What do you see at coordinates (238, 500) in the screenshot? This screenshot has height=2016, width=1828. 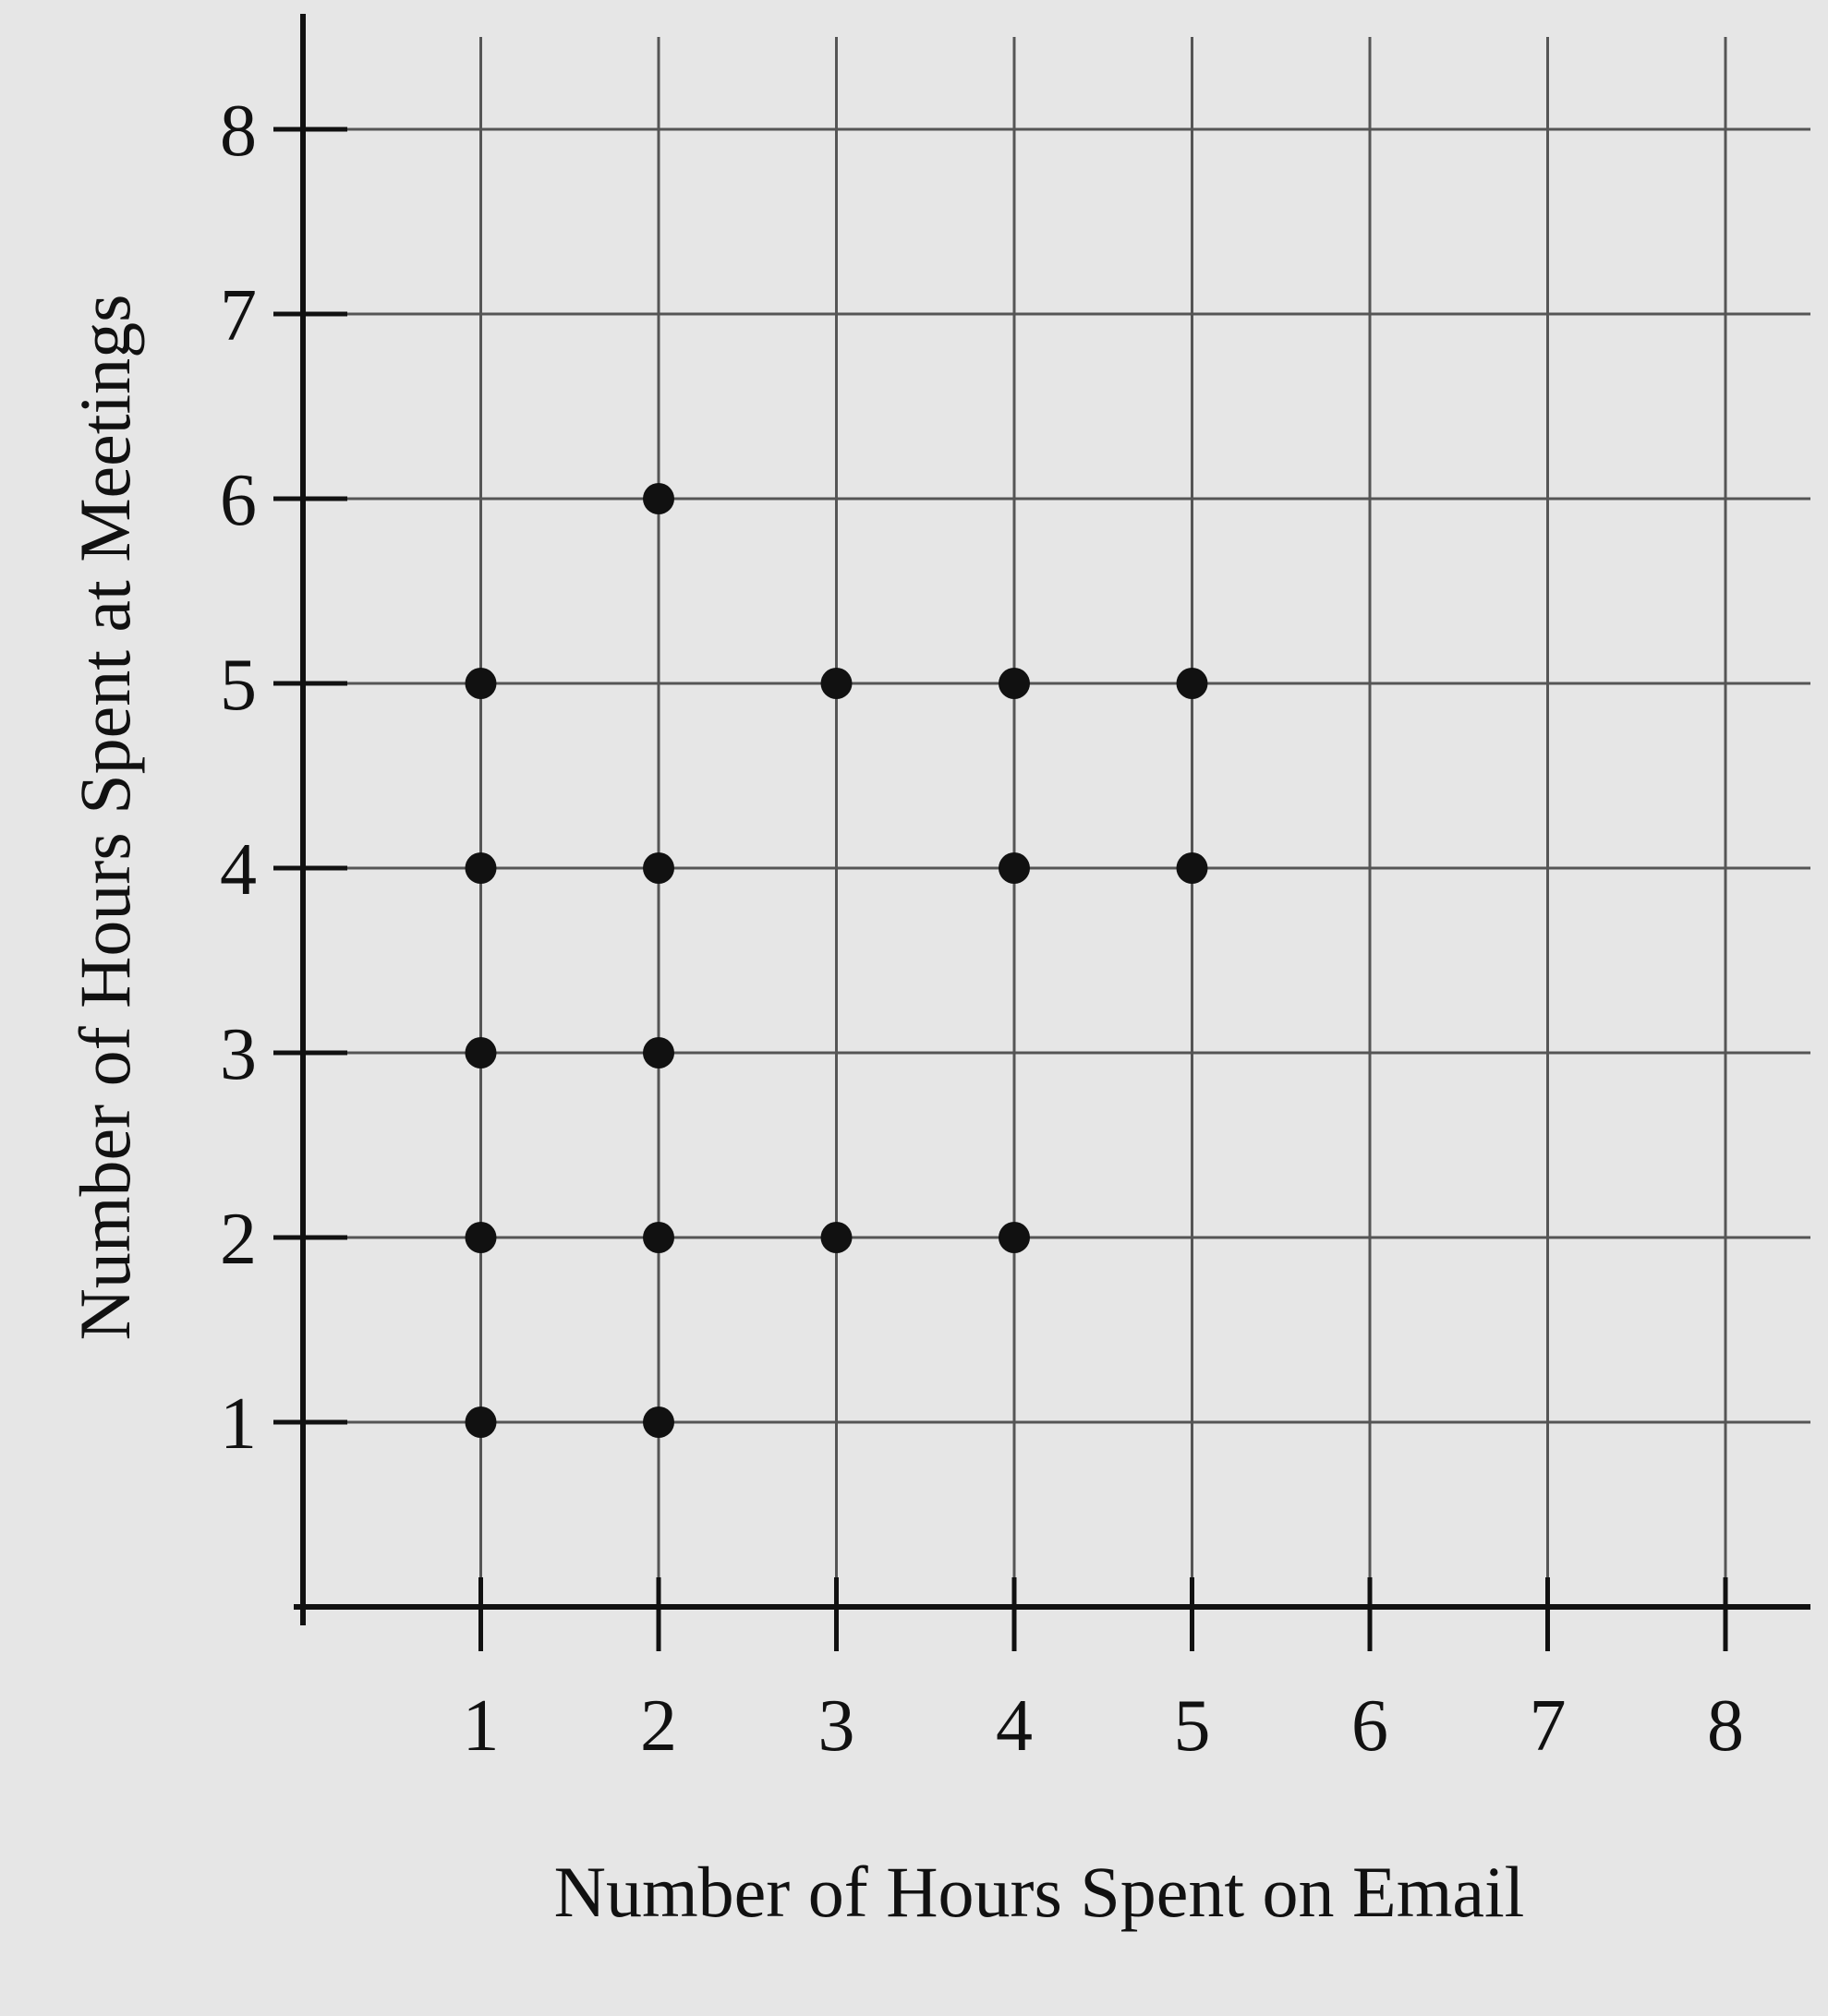 I see `y-tick-label: 6` at bounding box center [238, 500].